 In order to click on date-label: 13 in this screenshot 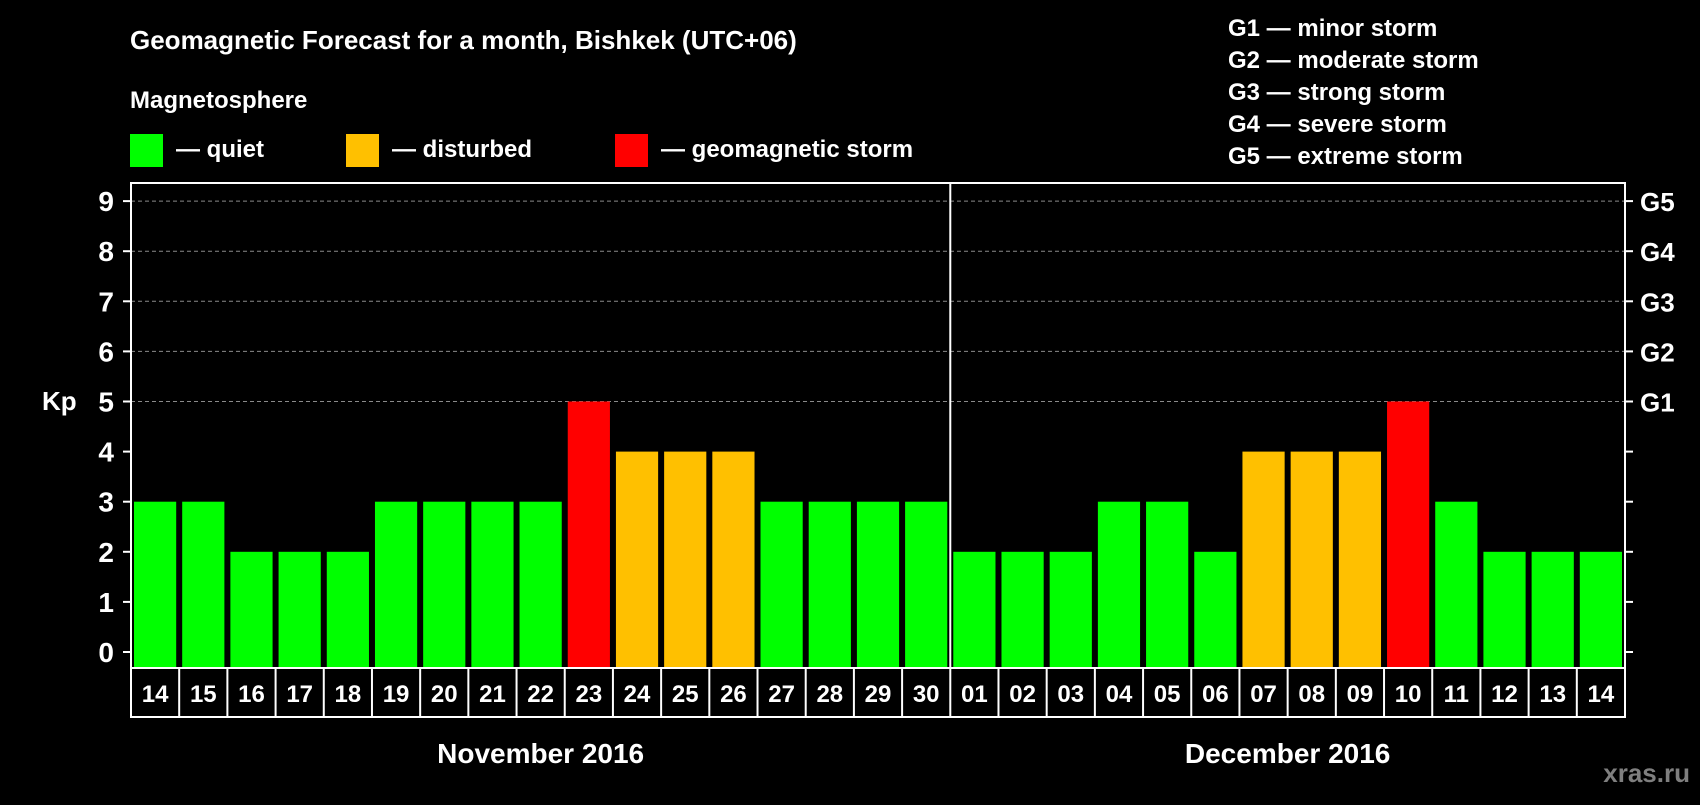, I will do `click(1552, 694)`.